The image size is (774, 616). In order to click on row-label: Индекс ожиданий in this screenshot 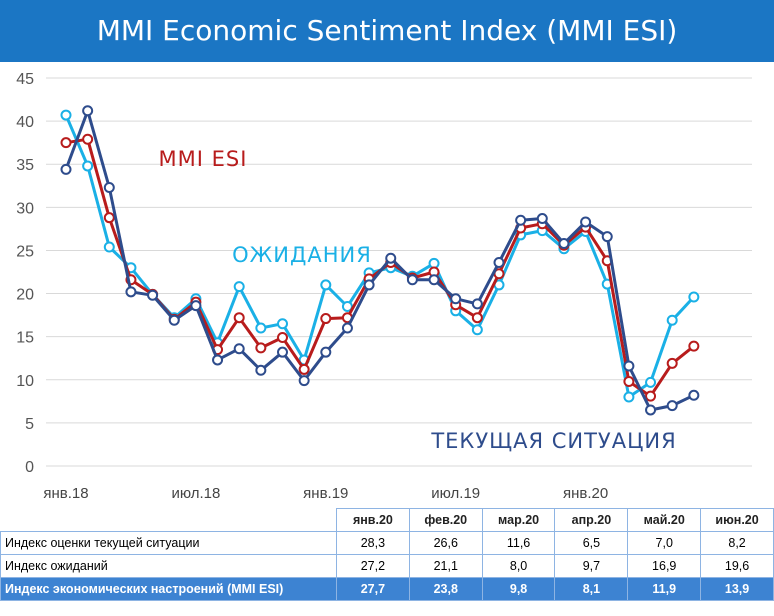, I will do `click(168, 566)`.